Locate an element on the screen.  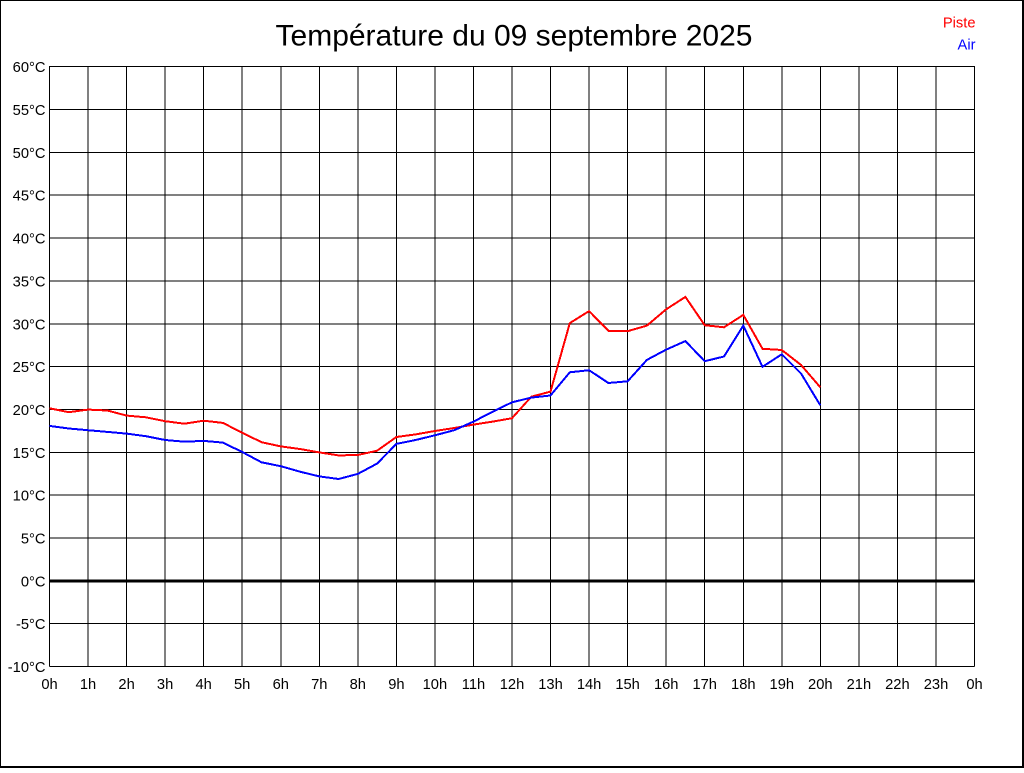
svg-text: Air is located at coordinates (967, 45).